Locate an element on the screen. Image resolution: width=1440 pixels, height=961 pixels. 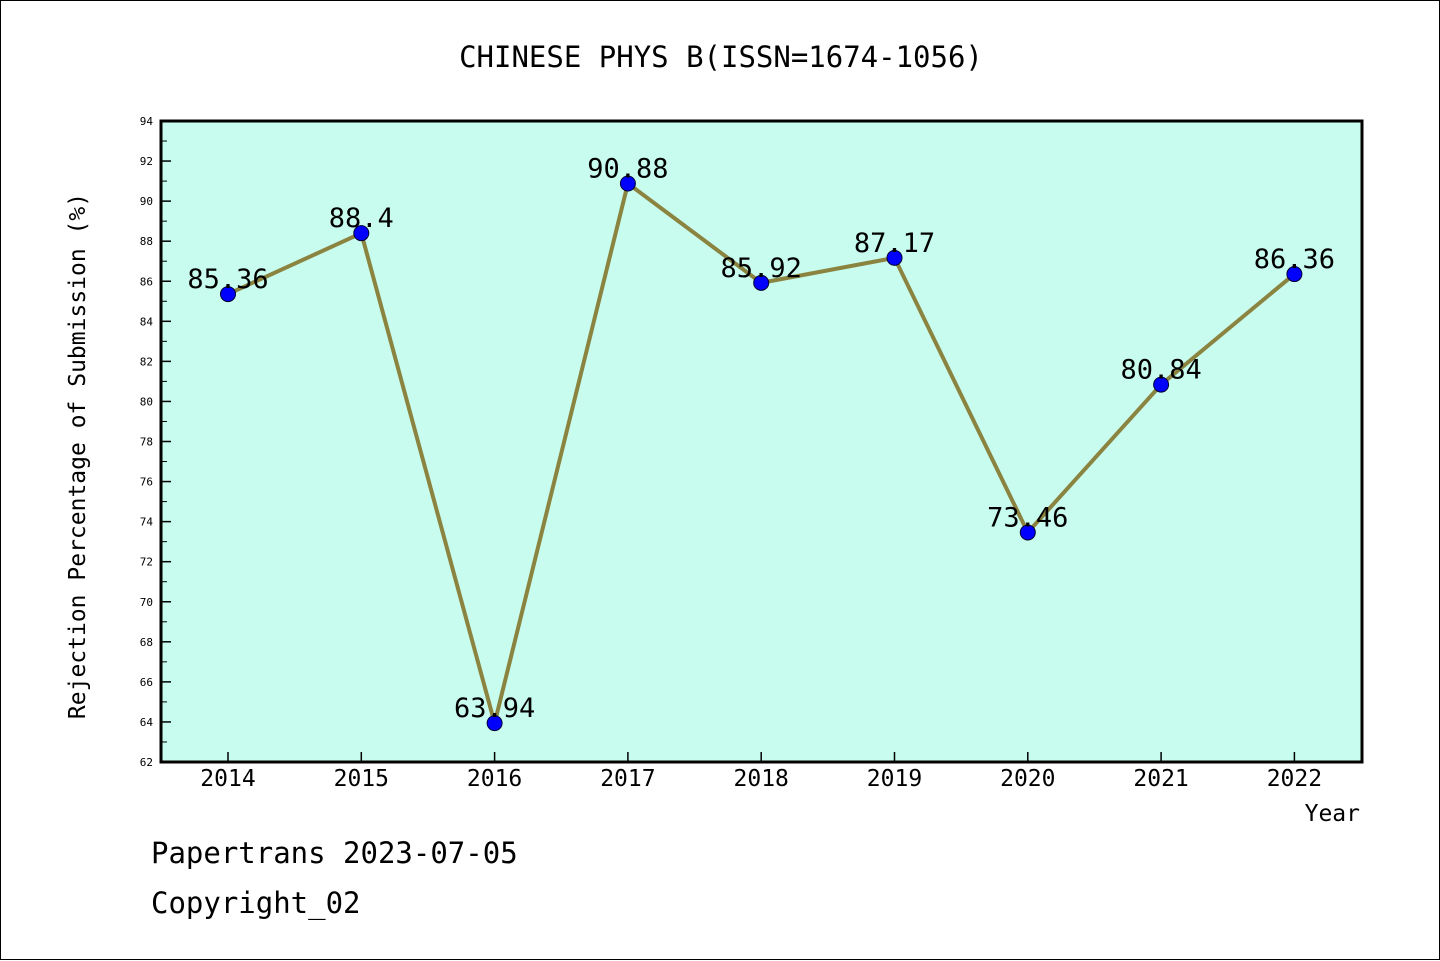
y-tick-label: 62 is located at coordinates (146, 762).